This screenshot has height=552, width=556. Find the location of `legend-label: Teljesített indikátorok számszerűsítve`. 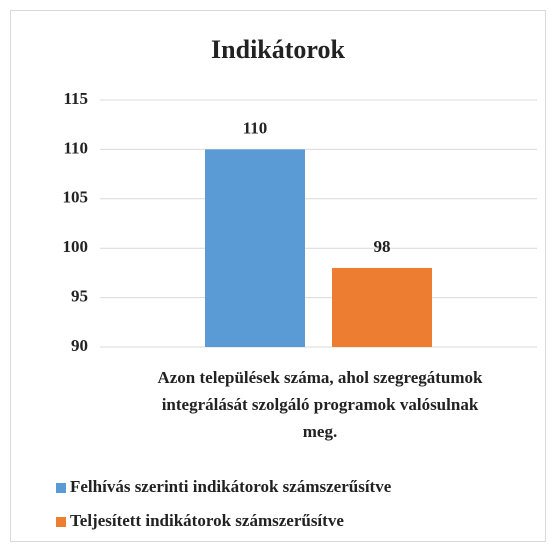

legend-label: Teljesített indikátorok számszerűsítve is located at coordinates (207, 520).